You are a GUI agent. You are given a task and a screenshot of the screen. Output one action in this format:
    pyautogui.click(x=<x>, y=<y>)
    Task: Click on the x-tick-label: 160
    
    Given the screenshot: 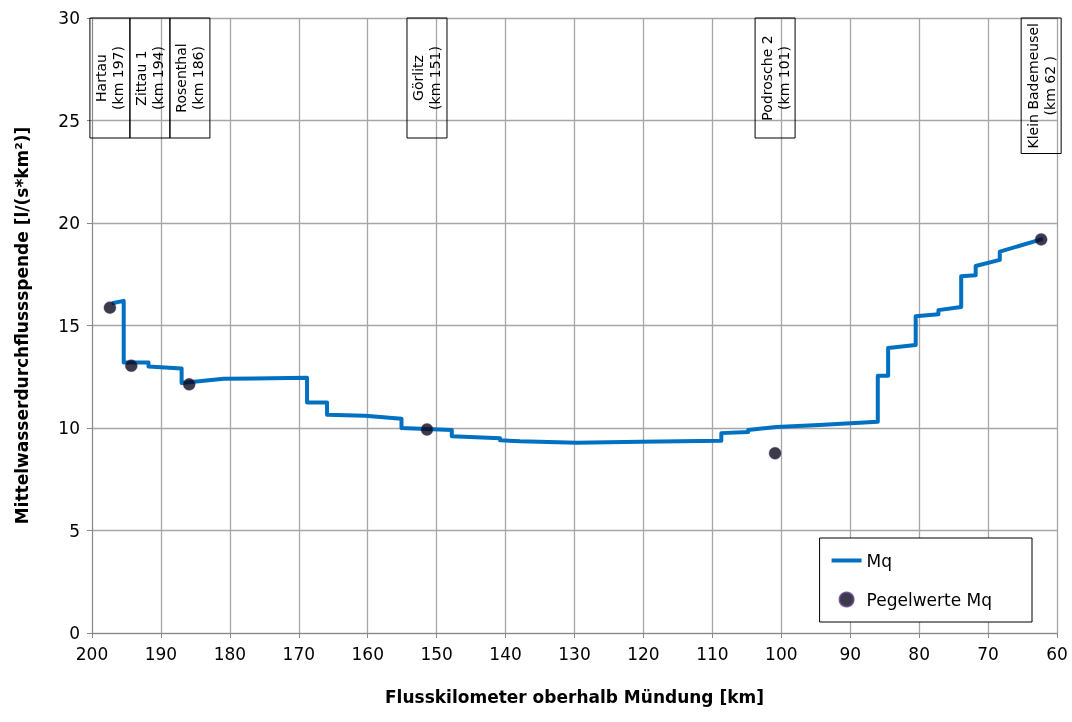 What is the action you would take?
    pyautogui.click(x=367, y=653)
    